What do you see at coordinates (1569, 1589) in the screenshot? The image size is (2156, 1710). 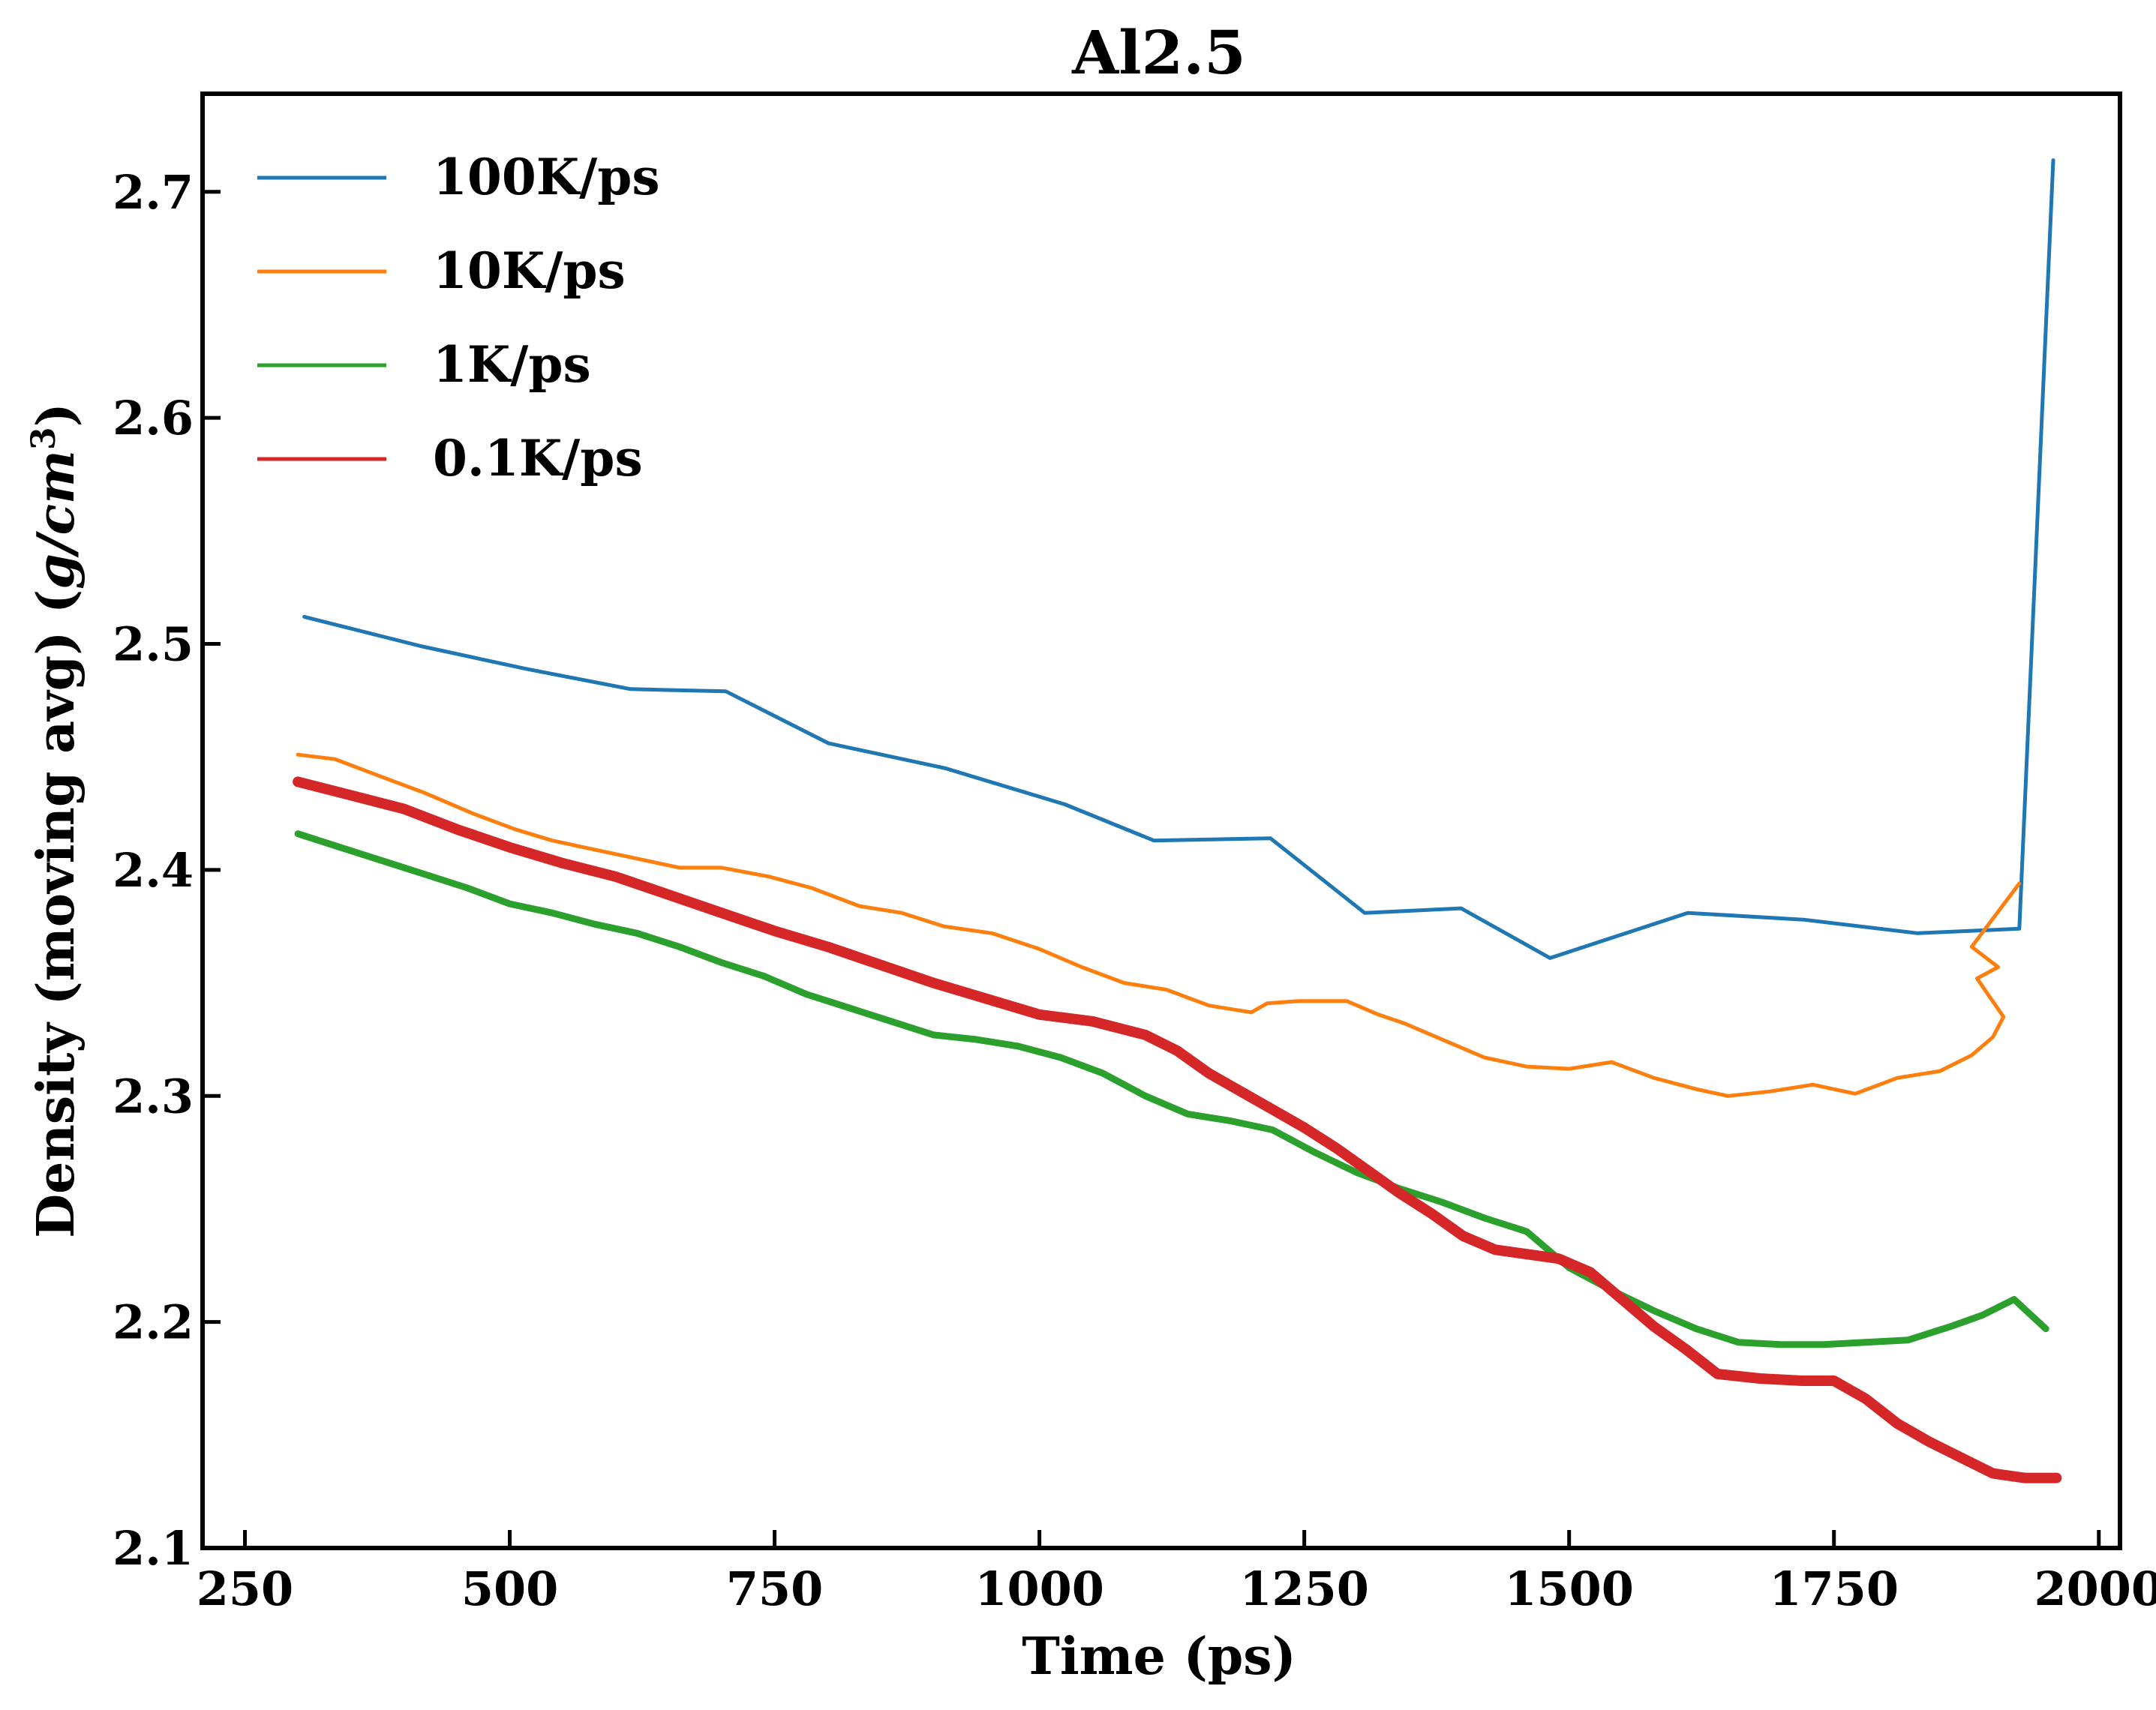 I see `x-tick-label-5: 1500` at bounding box center [1569, 1589].